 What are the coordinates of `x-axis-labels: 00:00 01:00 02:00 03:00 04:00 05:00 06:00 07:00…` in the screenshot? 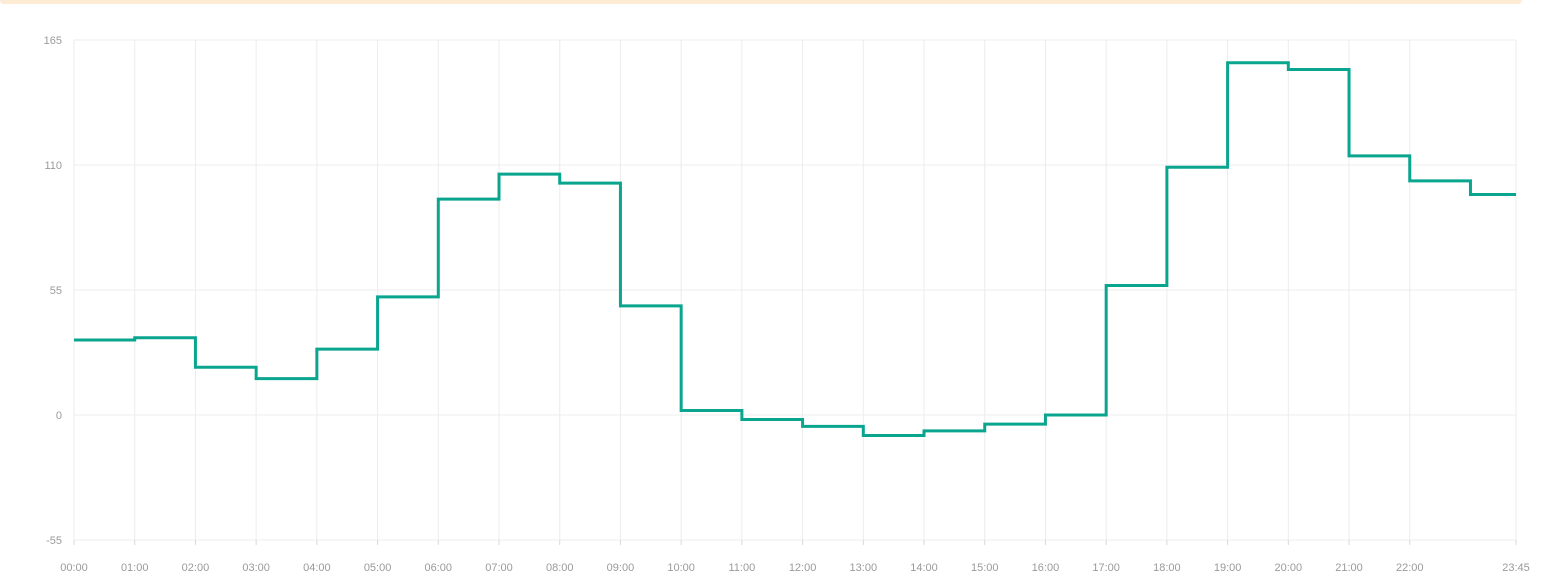 It's located at (795, 568).